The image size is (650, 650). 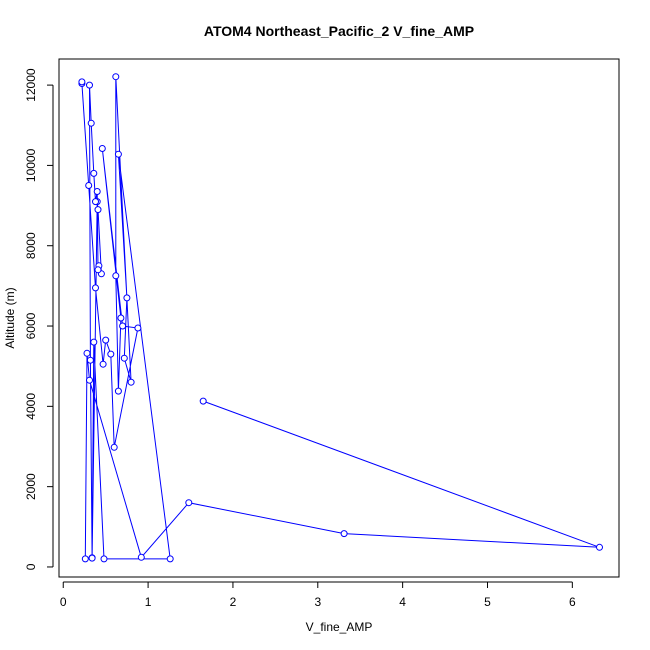 I want to click on y-tick-label: 4000, so click(x=31, y=406).